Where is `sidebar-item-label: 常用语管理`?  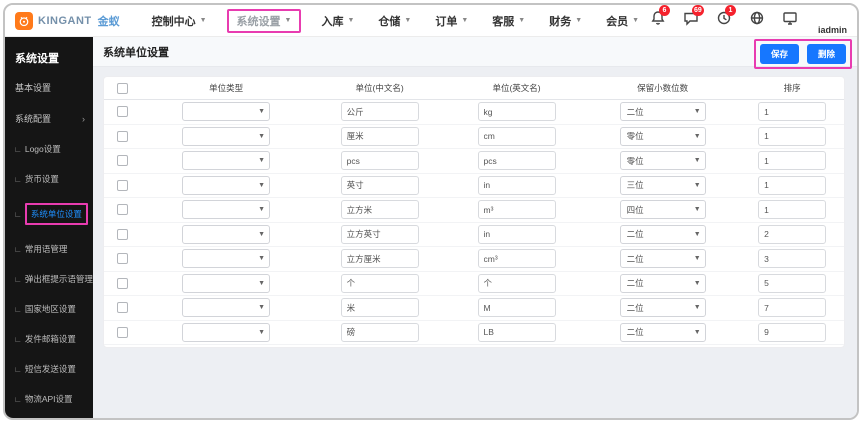 sidebar-item-label: 常用语管理 is located at coordinates (46, 249).